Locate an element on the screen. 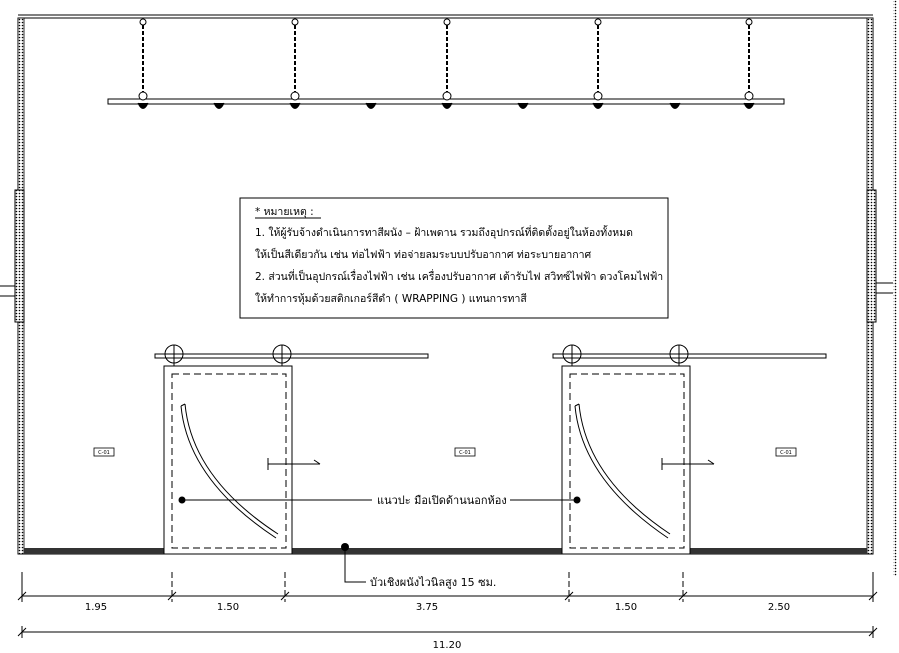 The height and width of the screenshot is (653, 899). dimension-chain: 1.95 1.50 3.75 1.50 2.50 11.20 is located at coordinates (447, 611).